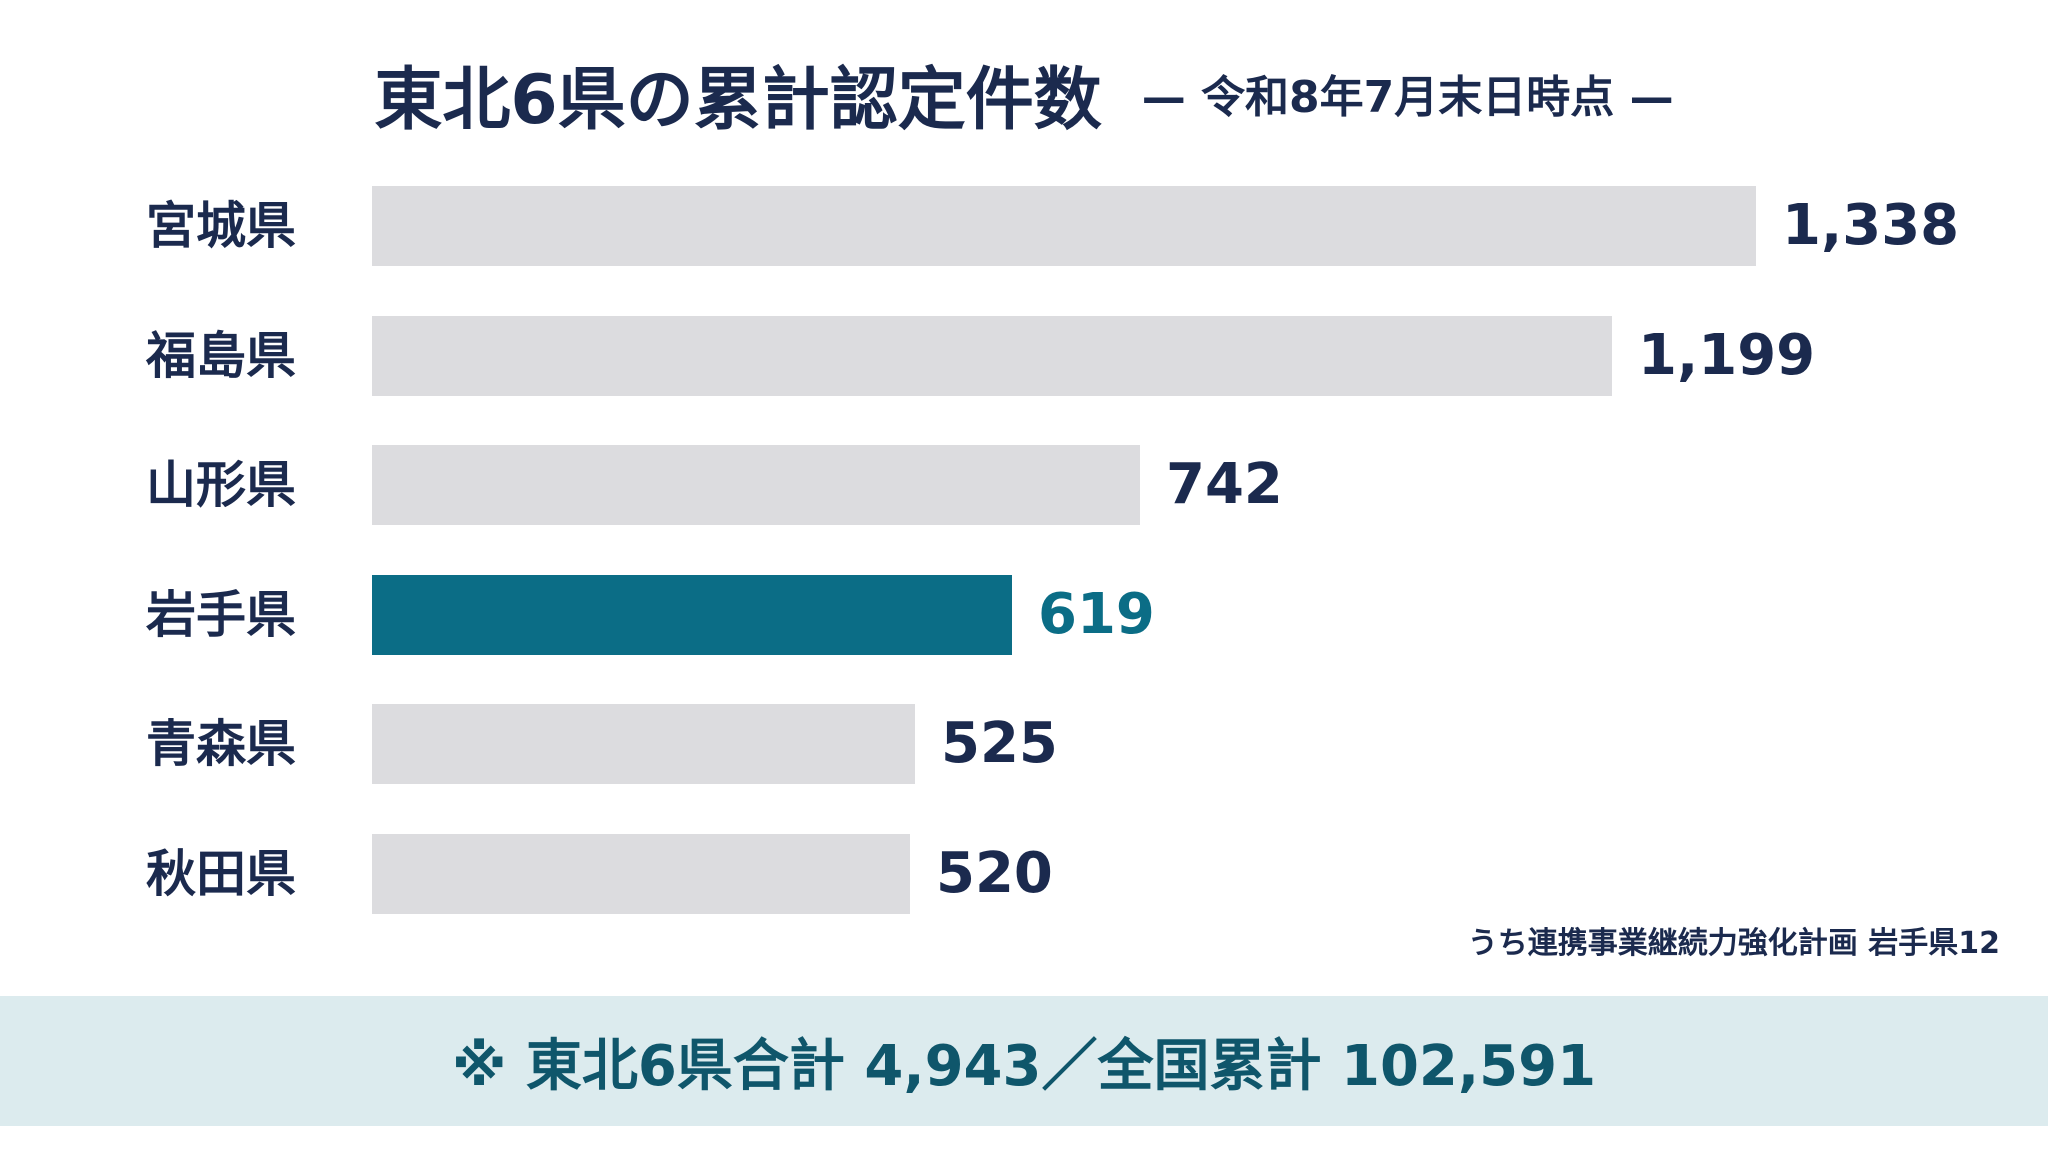 This screenshot has height=1152, width=2048. I want to click on chart-title: 東北6県の累計認定件数 — 令和8年7月末日時点 —, so click(1024, 94).